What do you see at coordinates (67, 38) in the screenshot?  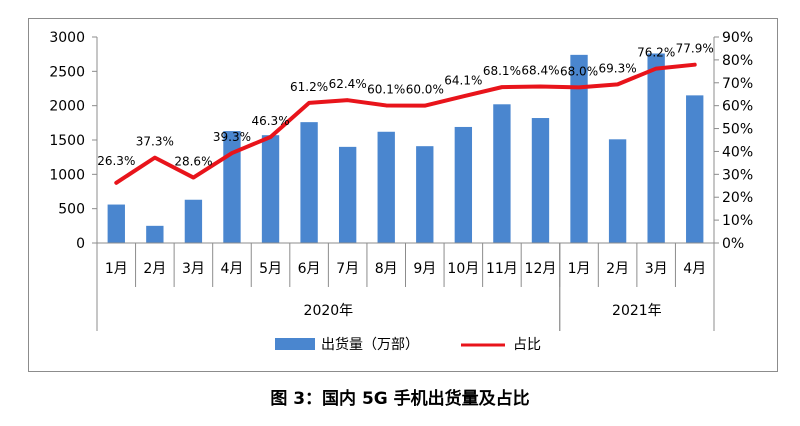 I see `left-tick-label: 3000` at bounding box center [67, 38].